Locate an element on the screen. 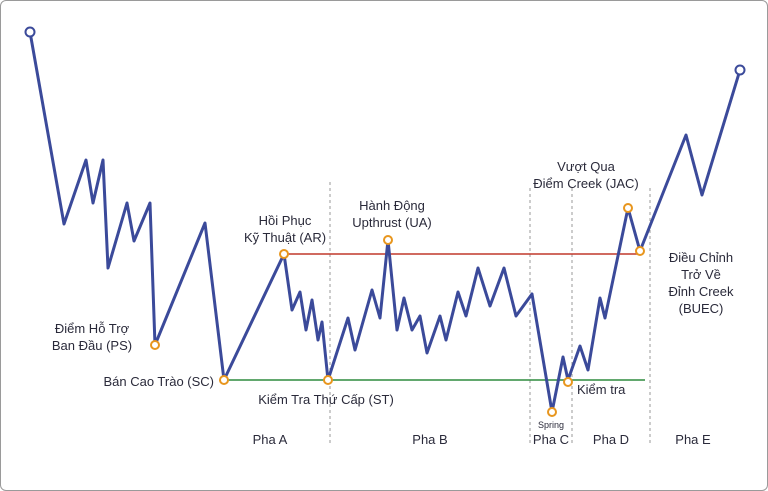 Image resolution: width=768 pixels, height=491 pixels. buec-label-line3: Đỉnh Creek is located at coordinates (701, 291).